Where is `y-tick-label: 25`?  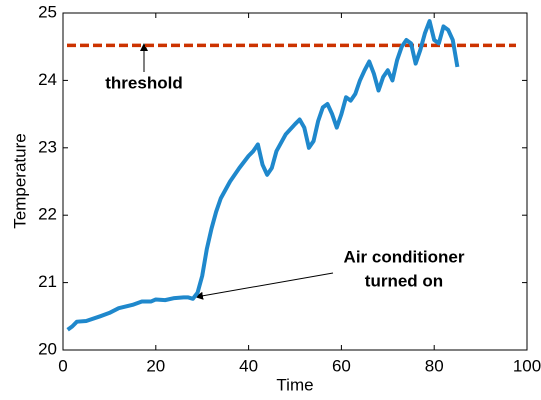
y-tick-label: 25 is located at coordinates (47, 11).